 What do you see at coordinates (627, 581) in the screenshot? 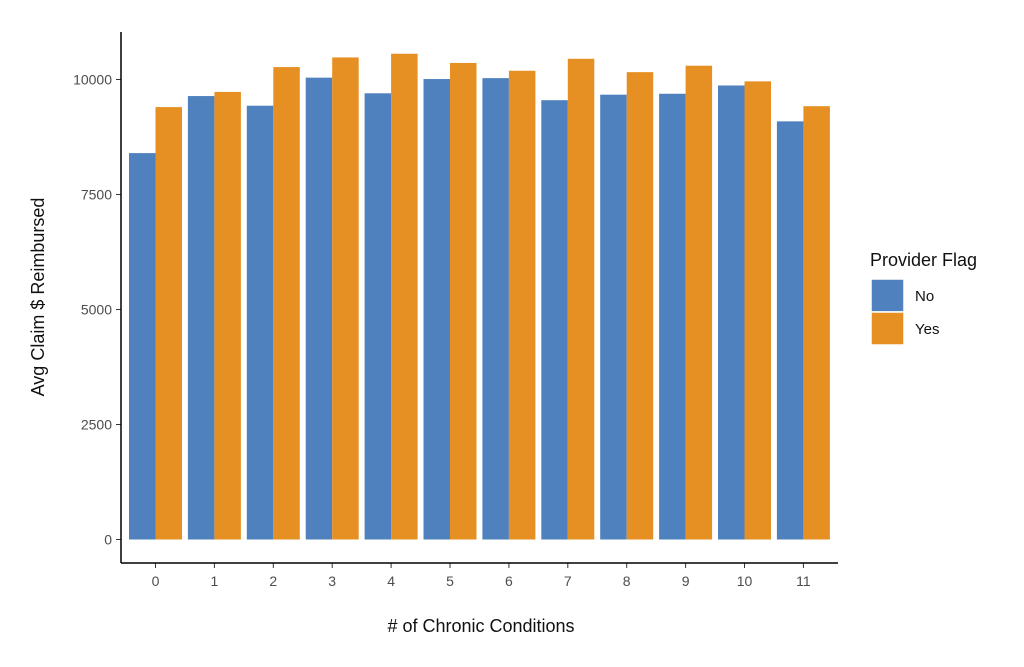
I see `x-tick-label-8: 8` at bounding box center [627, 581].